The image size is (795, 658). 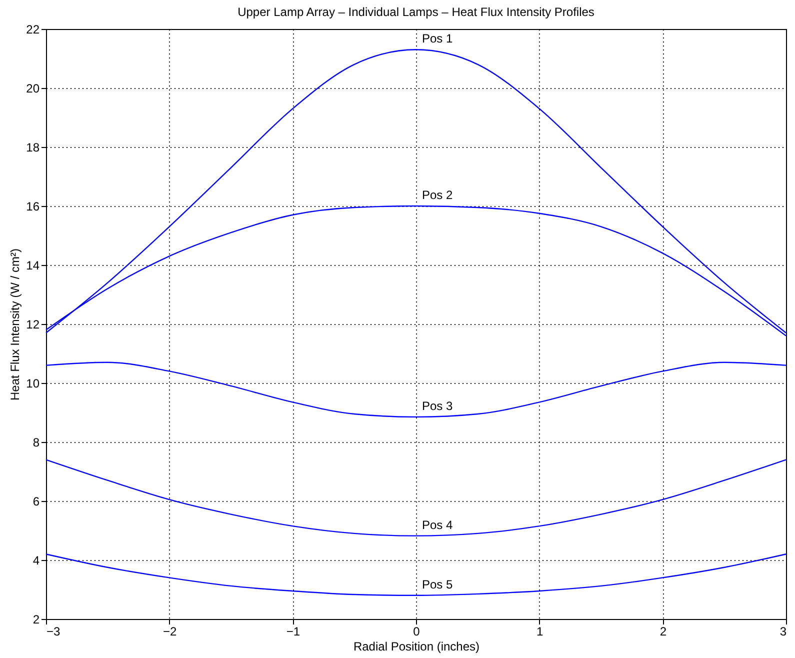 I want to click on chart-title: Upper Lamp Array – Individual Lamps – Heat Flux Intensity Profiles, so click(x=416, y=12).